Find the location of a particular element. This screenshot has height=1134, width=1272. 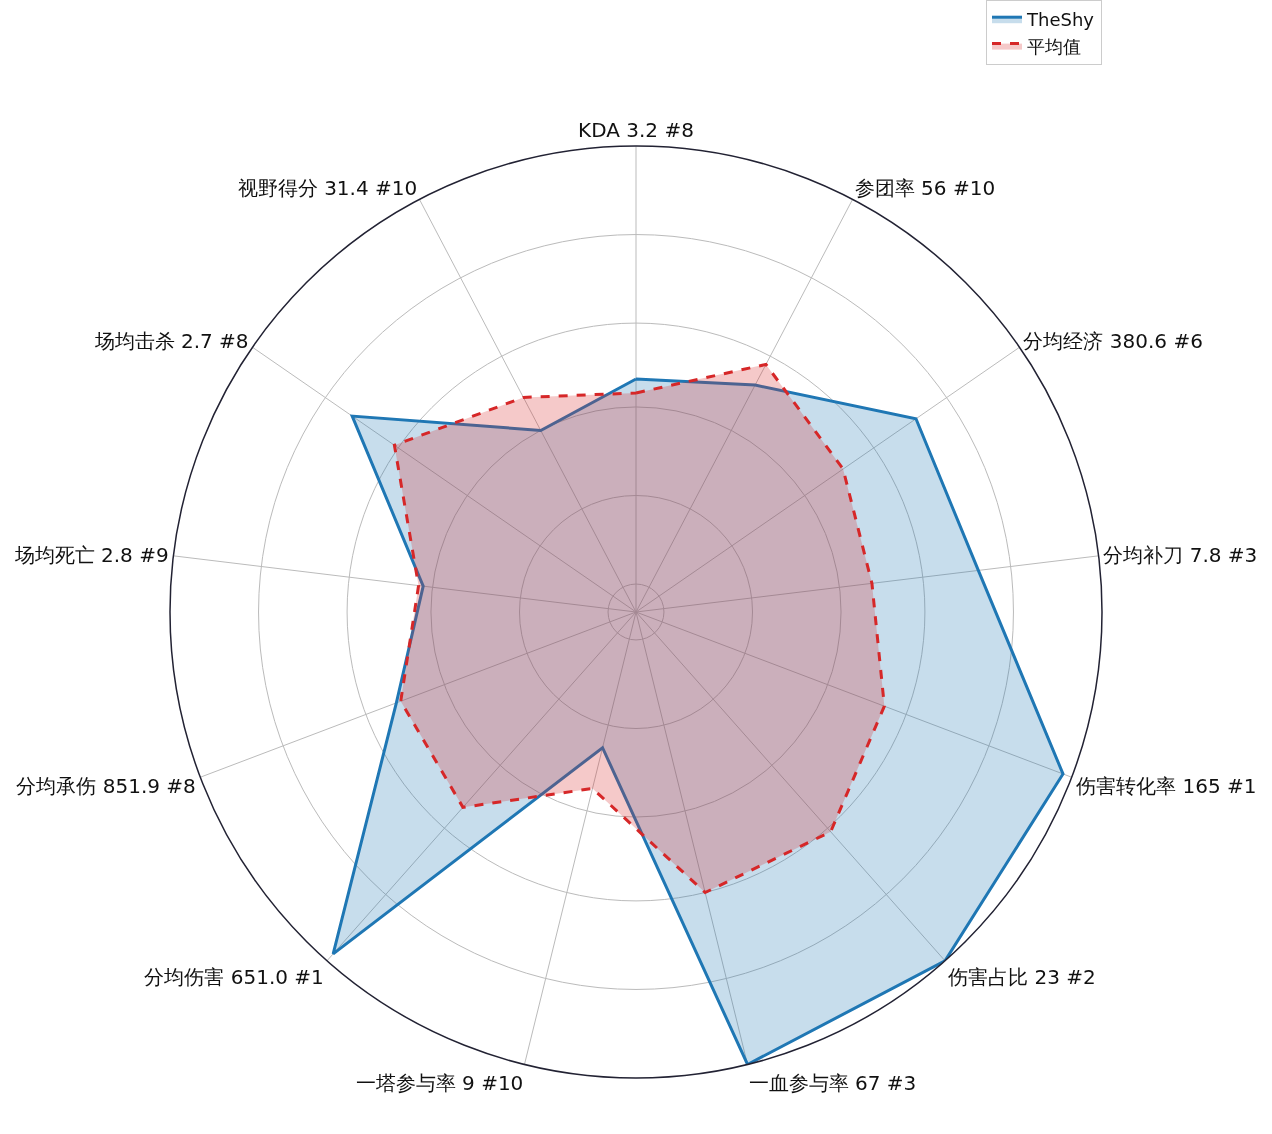

spoke-label: KDA 3.2 #8 is located at coordinates (636, 130).